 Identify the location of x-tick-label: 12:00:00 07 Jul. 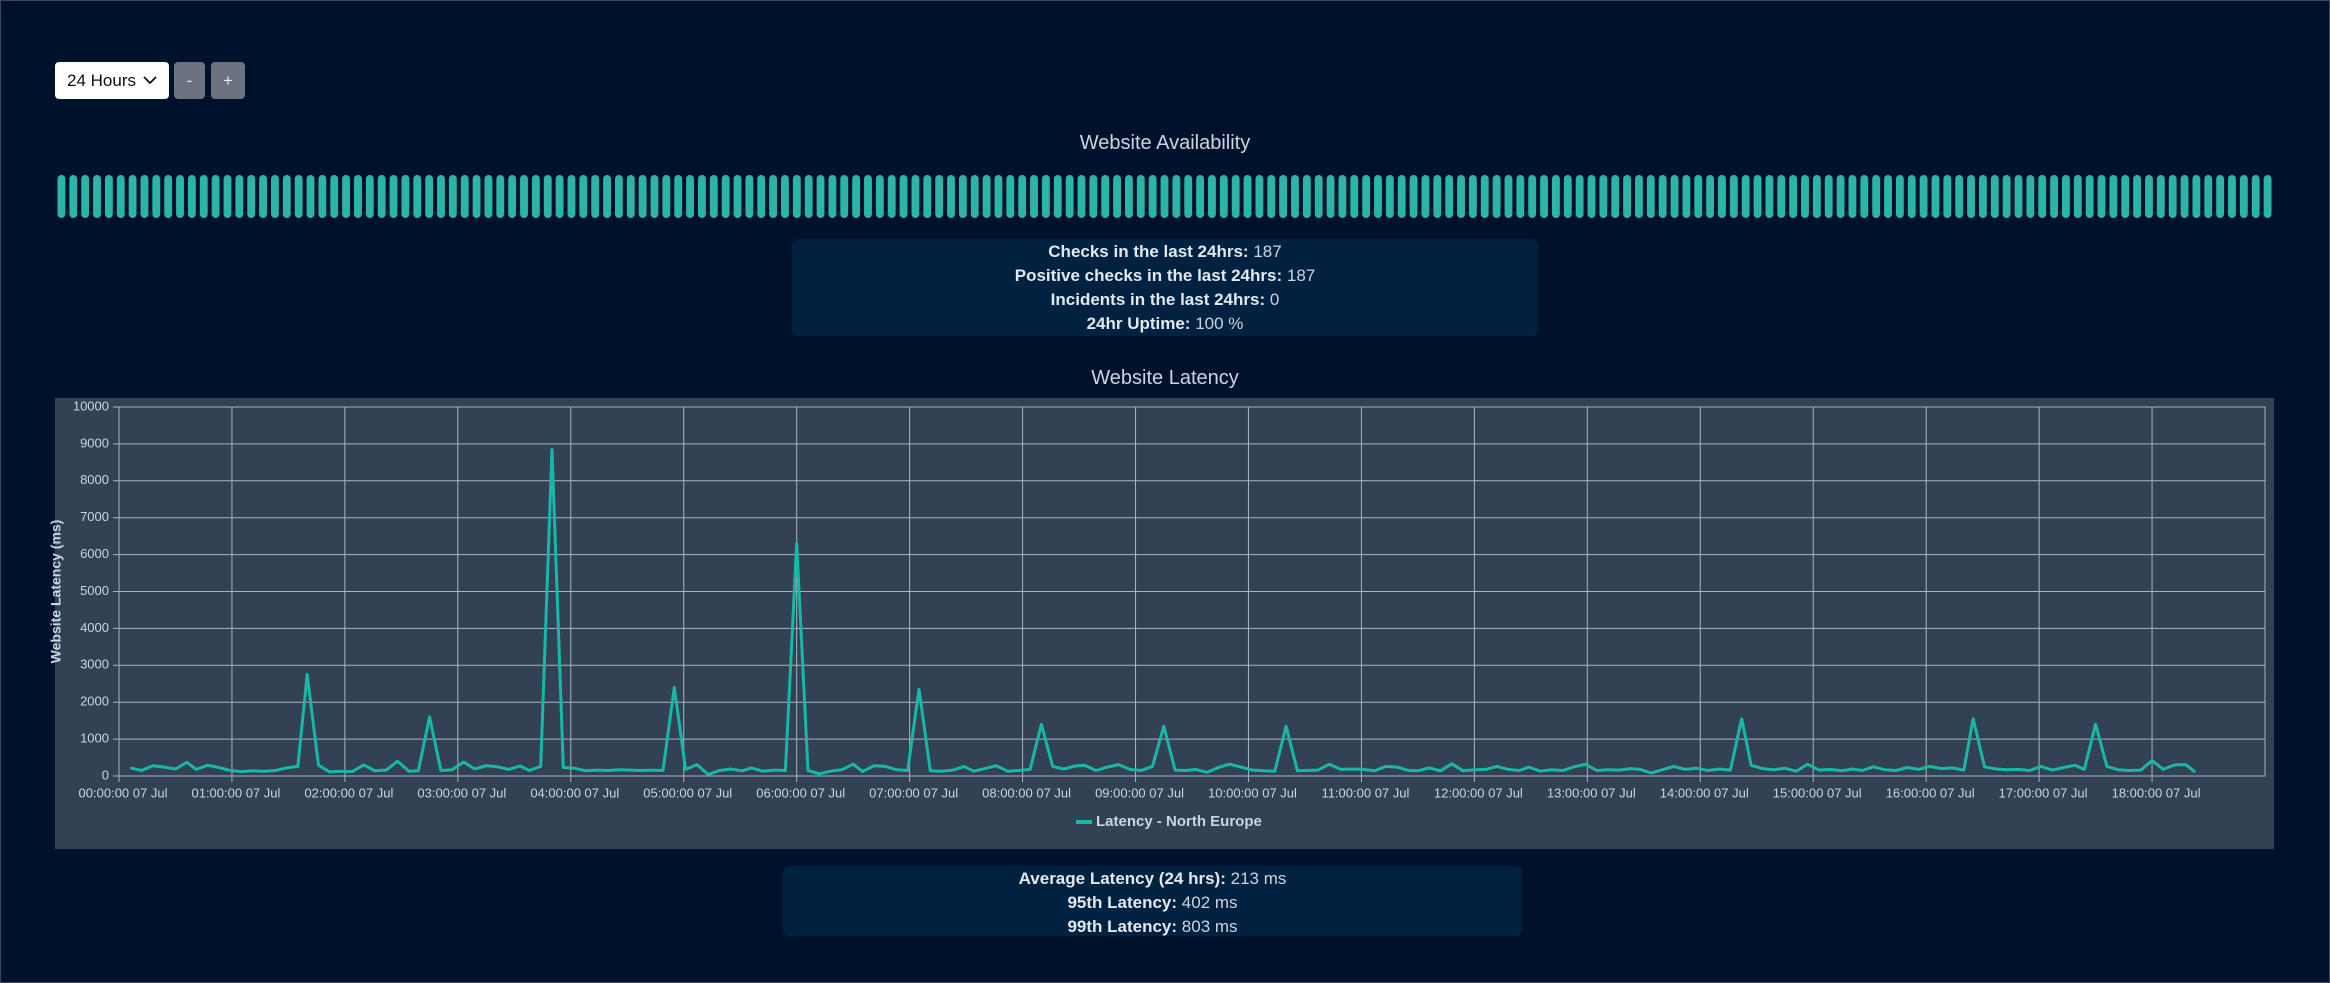
(1478, 792).